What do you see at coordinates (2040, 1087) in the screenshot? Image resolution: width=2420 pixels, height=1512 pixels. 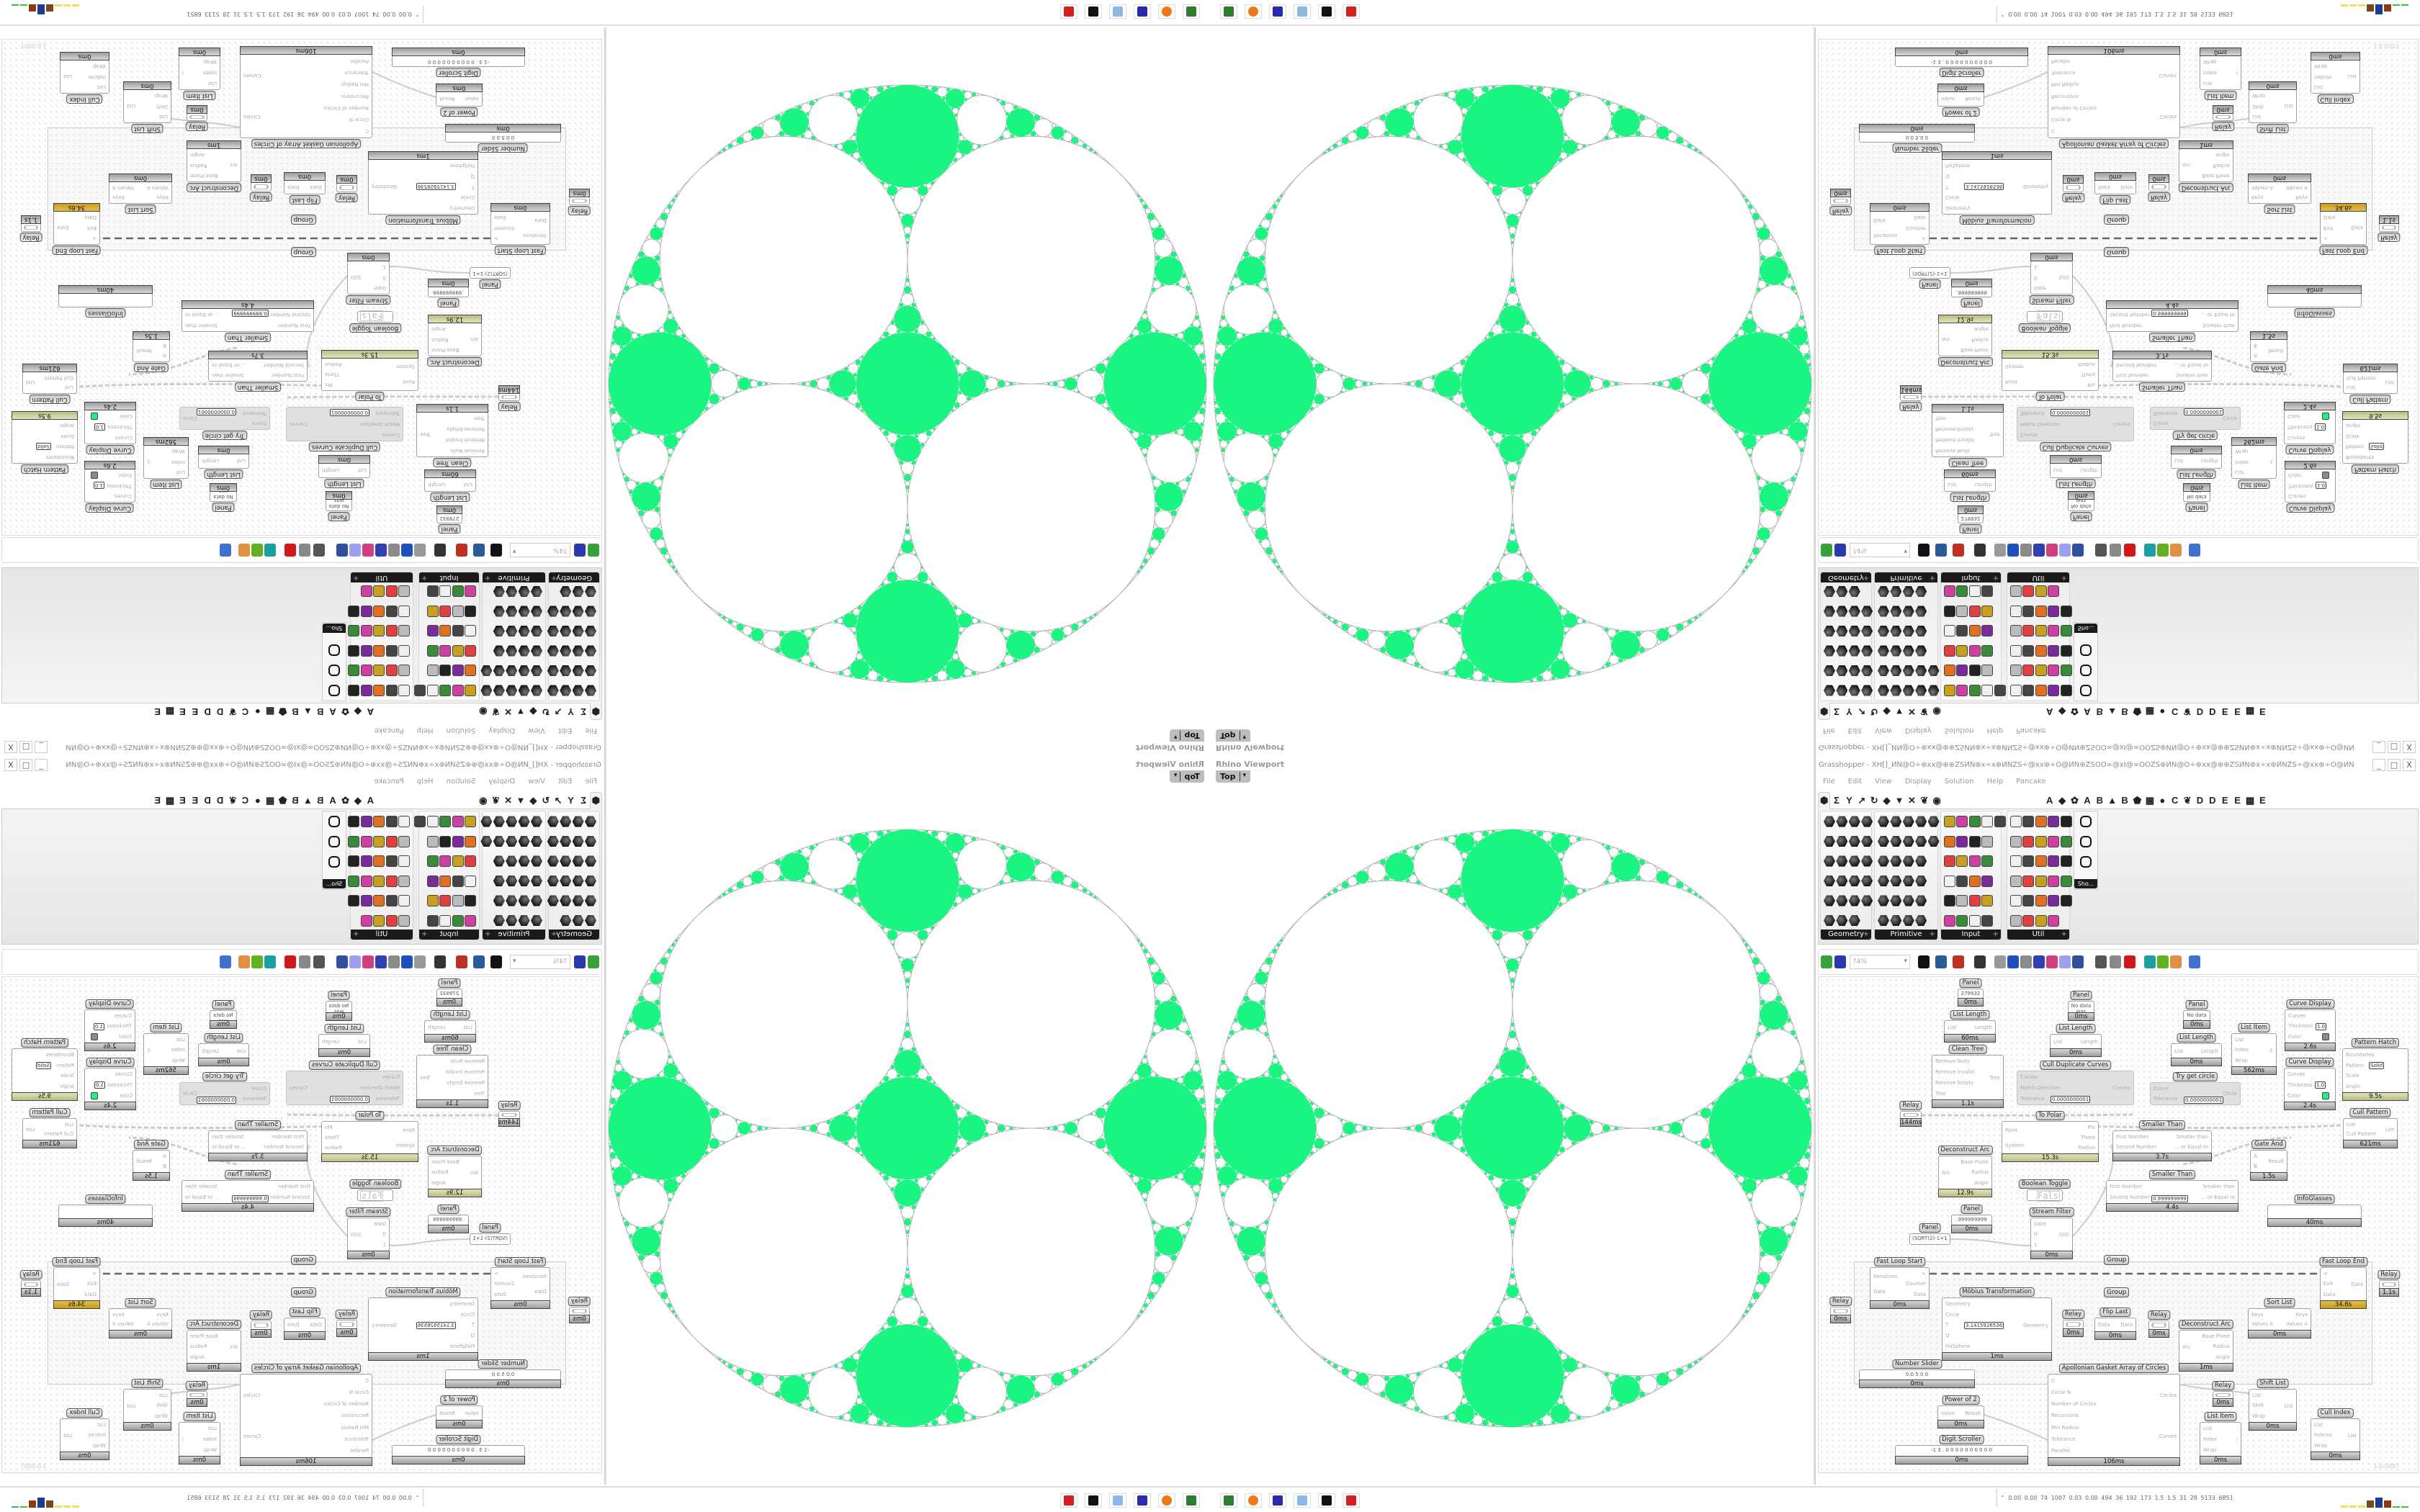 I see `input-param: Match Direction` at bounding box center [2040, 1087].